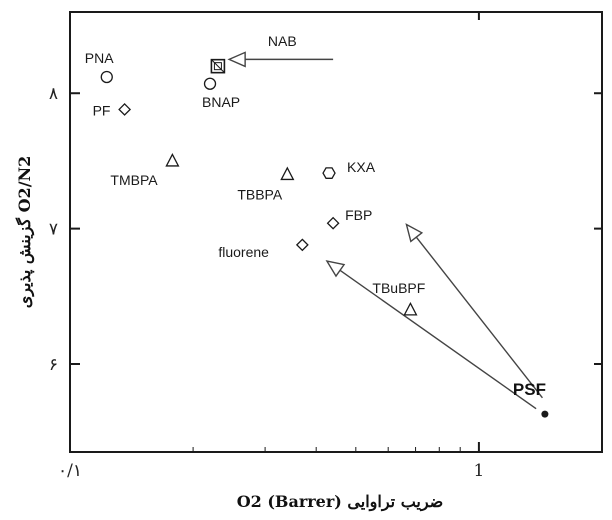  What do you see at coordinates (478, 471) in the screenshot?
I see `x-tick-label: 1` at bounding box center [478, 471].